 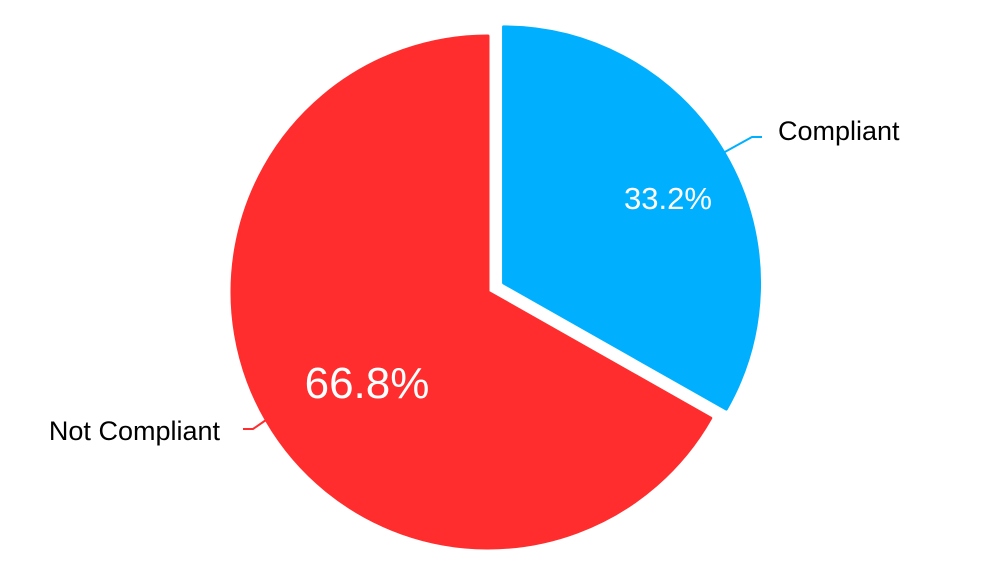 What do you see at coordinates (135, 431) in the screenshot?
I see `slice-label-not-compliant: Not Compliant` at bounding box center [135, 431].